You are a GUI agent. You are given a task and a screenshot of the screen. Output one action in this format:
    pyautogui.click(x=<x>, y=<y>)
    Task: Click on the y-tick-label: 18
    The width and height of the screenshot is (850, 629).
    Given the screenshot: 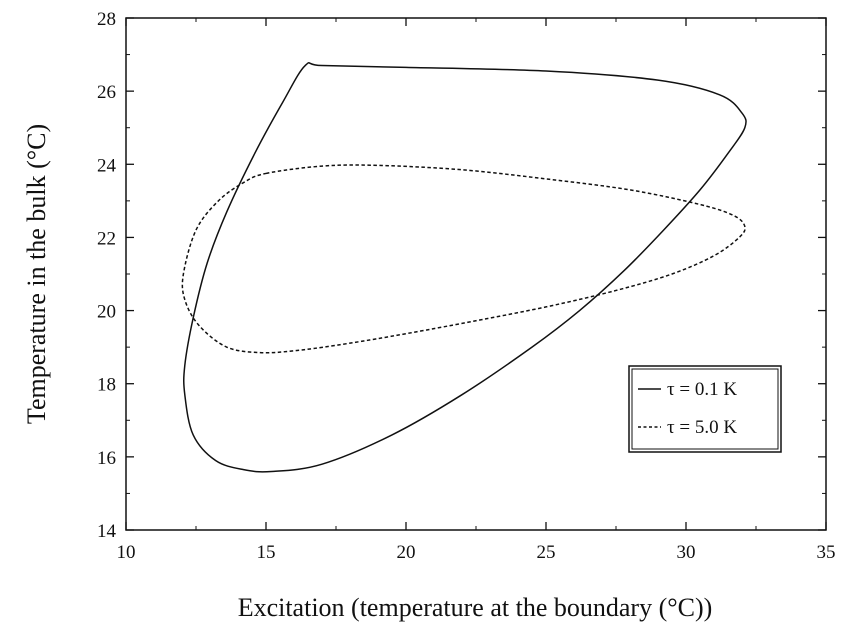 What is the action you would take?
    pyautogui.click(x=106, y=385)
    